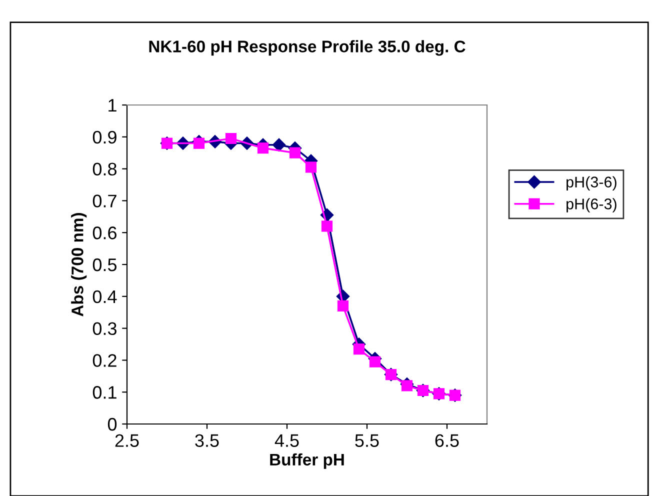 The width and height of the screenshot is (654, 496). Describe the element at coordinates (104, 329) in the screenshot. I see `y-tick-label: 0.3` at that location.